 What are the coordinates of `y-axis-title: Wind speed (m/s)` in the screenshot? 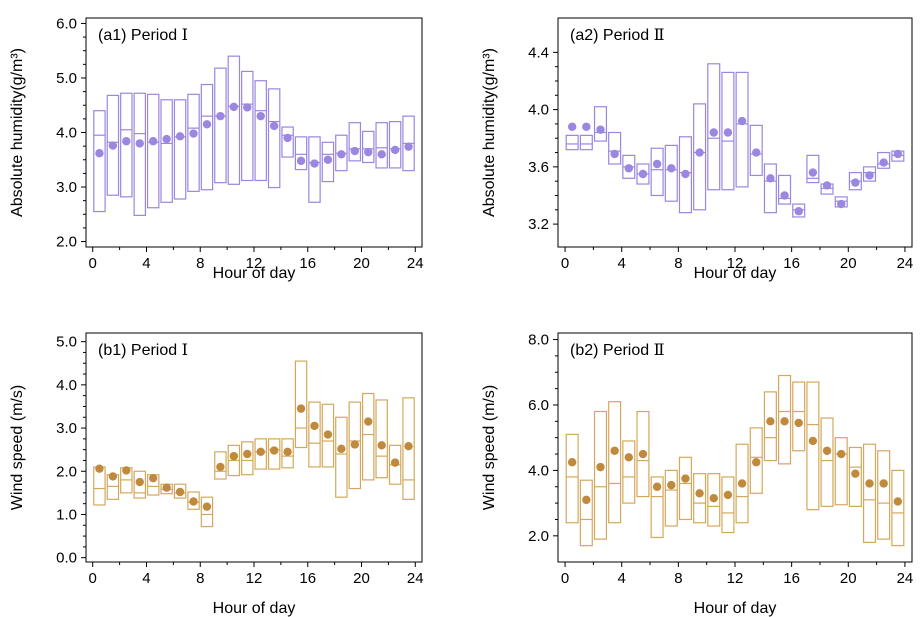 It's located at (489, 447).